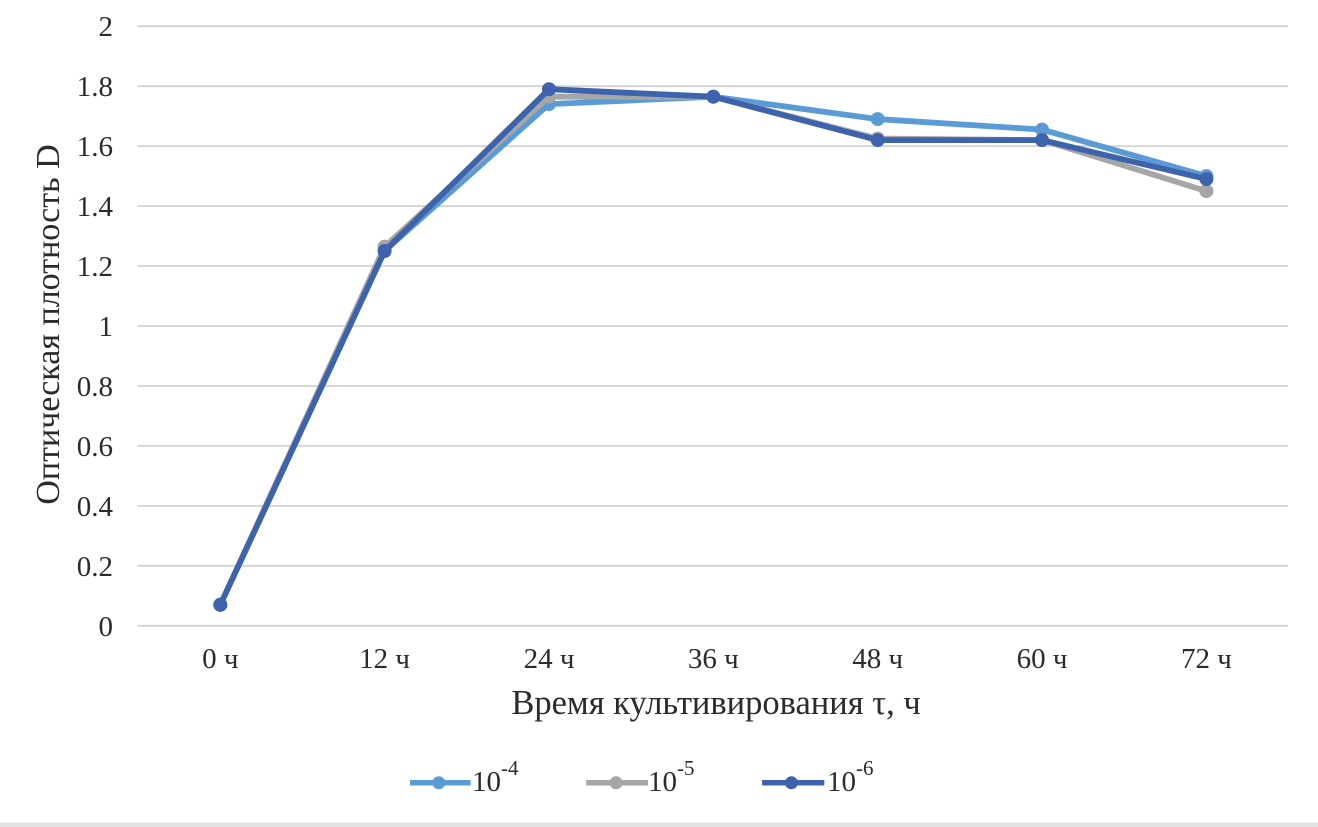  I want to click on svg-text: 24 ч, so click(549, 659).